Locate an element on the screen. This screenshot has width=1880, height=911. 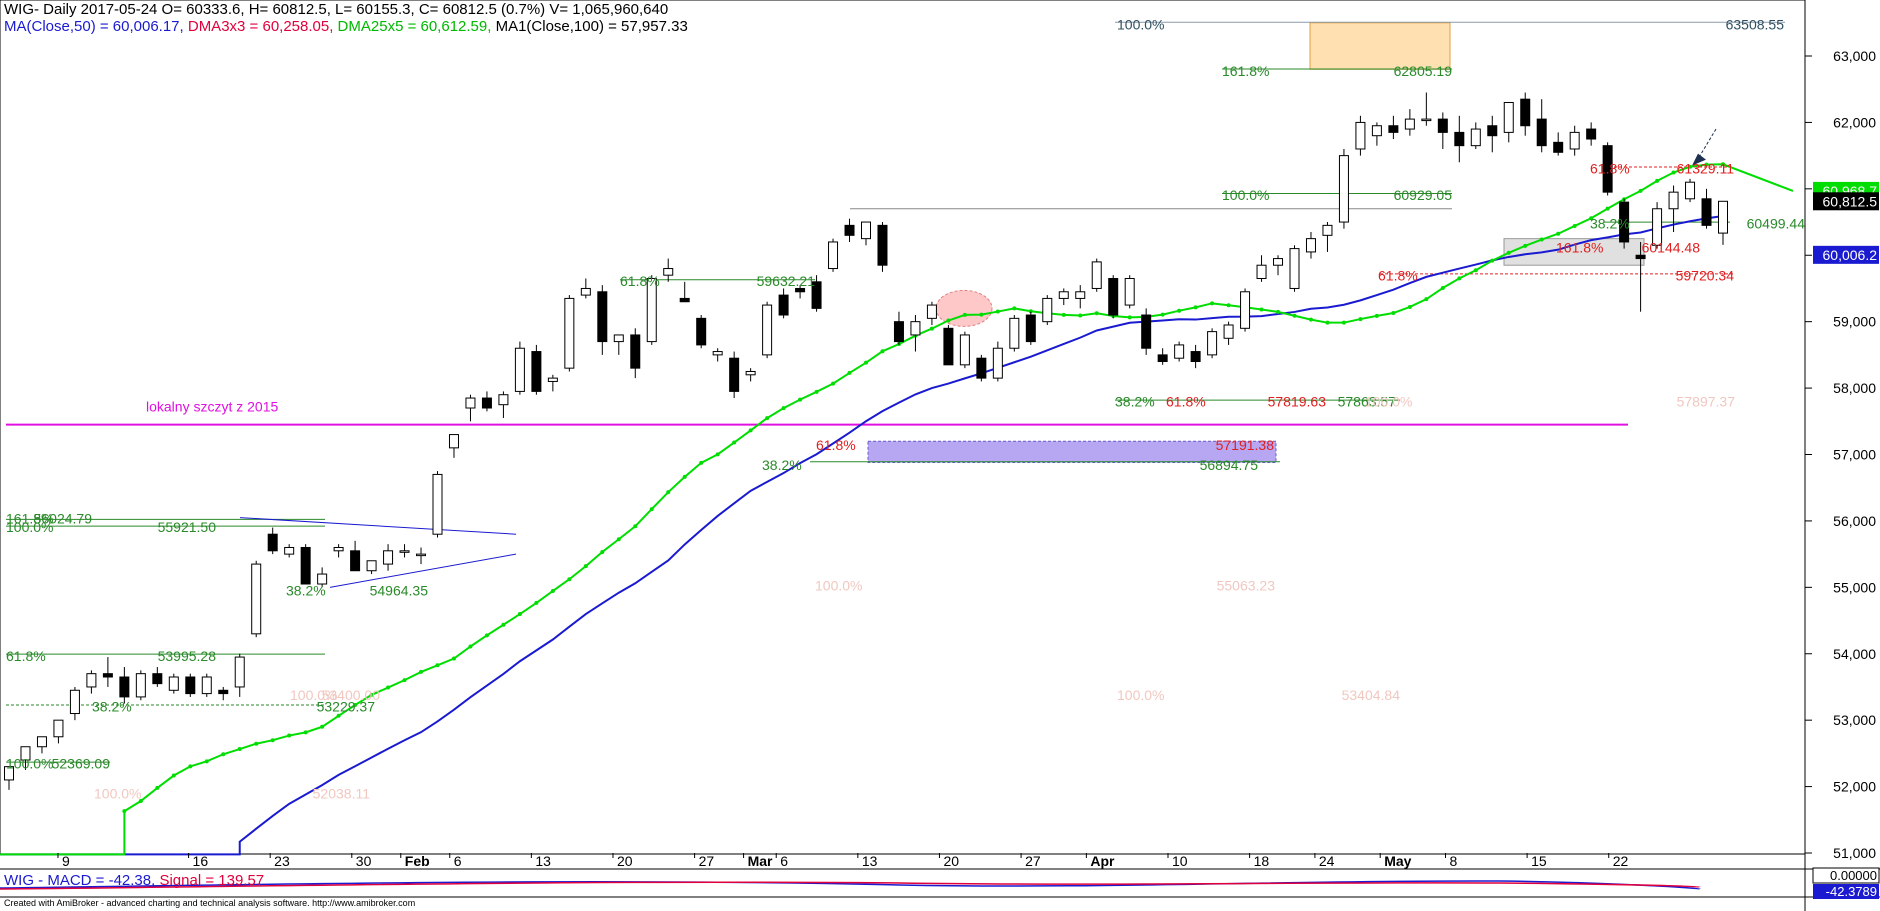
macd-value-label: -42.3789 is located at coordinates (1851, 891).